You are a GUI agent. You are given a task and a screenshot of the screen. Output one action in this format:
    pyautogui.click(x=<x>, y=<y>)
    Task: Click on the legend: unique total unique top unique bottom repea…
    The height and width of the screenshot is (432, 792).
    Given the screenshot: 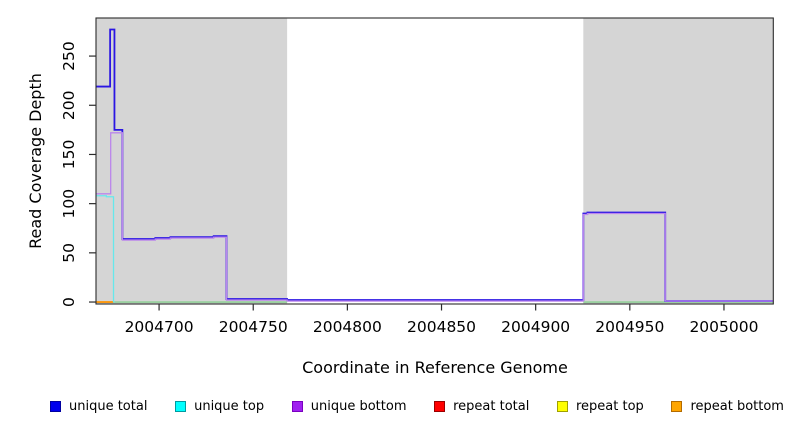 What is the action you would take?
    pyautogui.click(x=417, y=406)
    